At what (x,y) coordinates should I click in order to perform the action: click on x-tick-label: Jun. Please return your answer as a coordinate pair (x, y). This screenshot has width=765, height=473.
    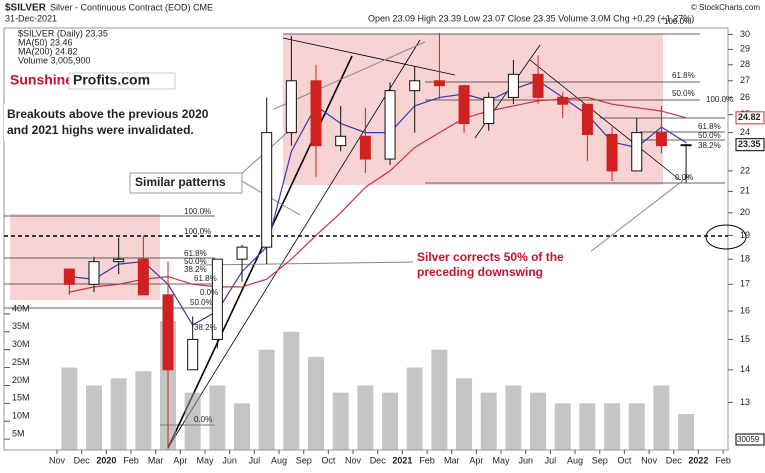
    Looking at the image, I should click on (525, 460).